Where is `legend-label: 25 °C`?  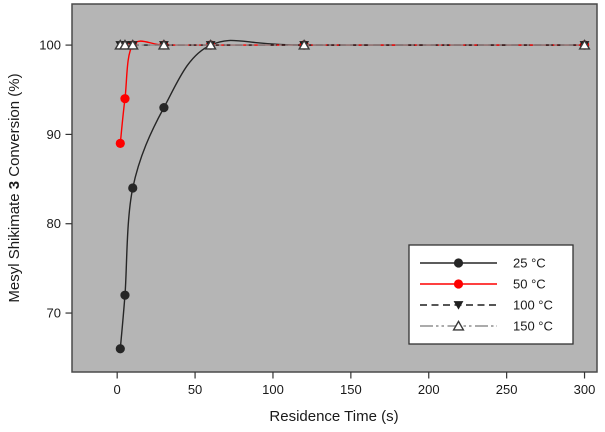 legend-label: 25 °C is located at coordinates (529, 263).